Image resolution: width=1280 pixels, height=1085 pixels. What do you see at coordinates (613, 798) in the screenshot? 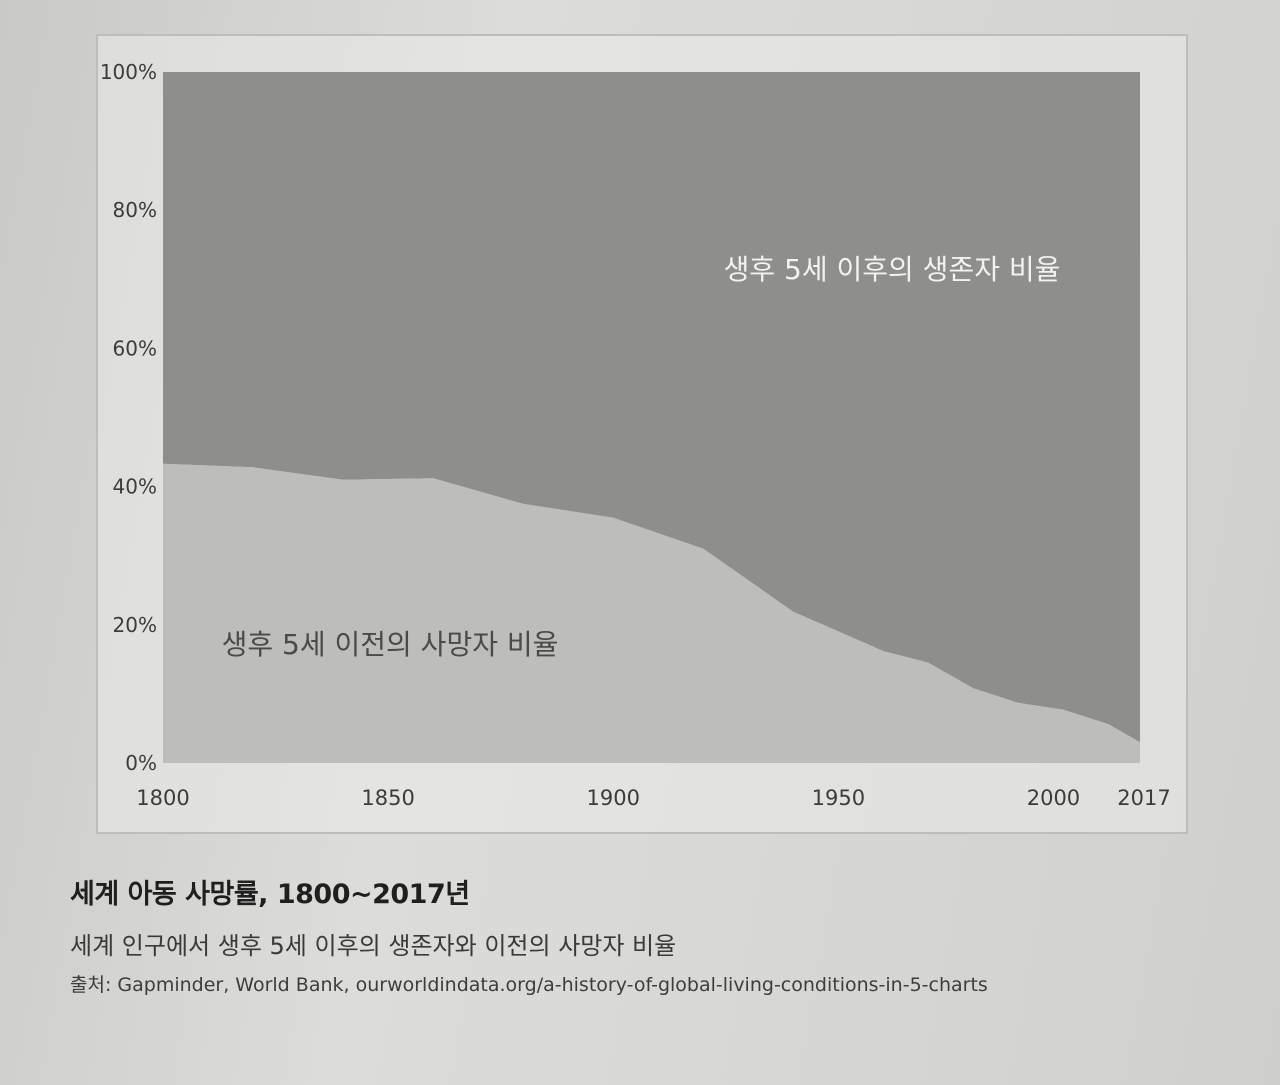
I see `x-tick-label: 1900` at bounding box center [613, 798].